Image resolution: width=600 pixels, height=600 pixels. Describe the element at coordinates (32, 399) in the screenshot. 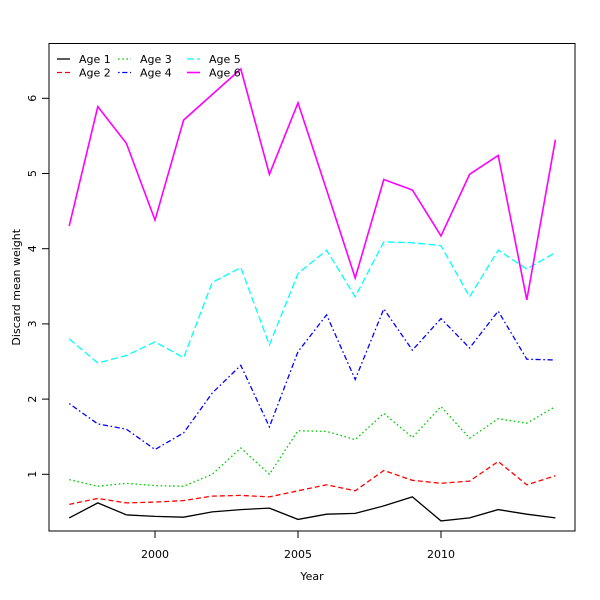

I see `y-tick-label: 2` at that location.